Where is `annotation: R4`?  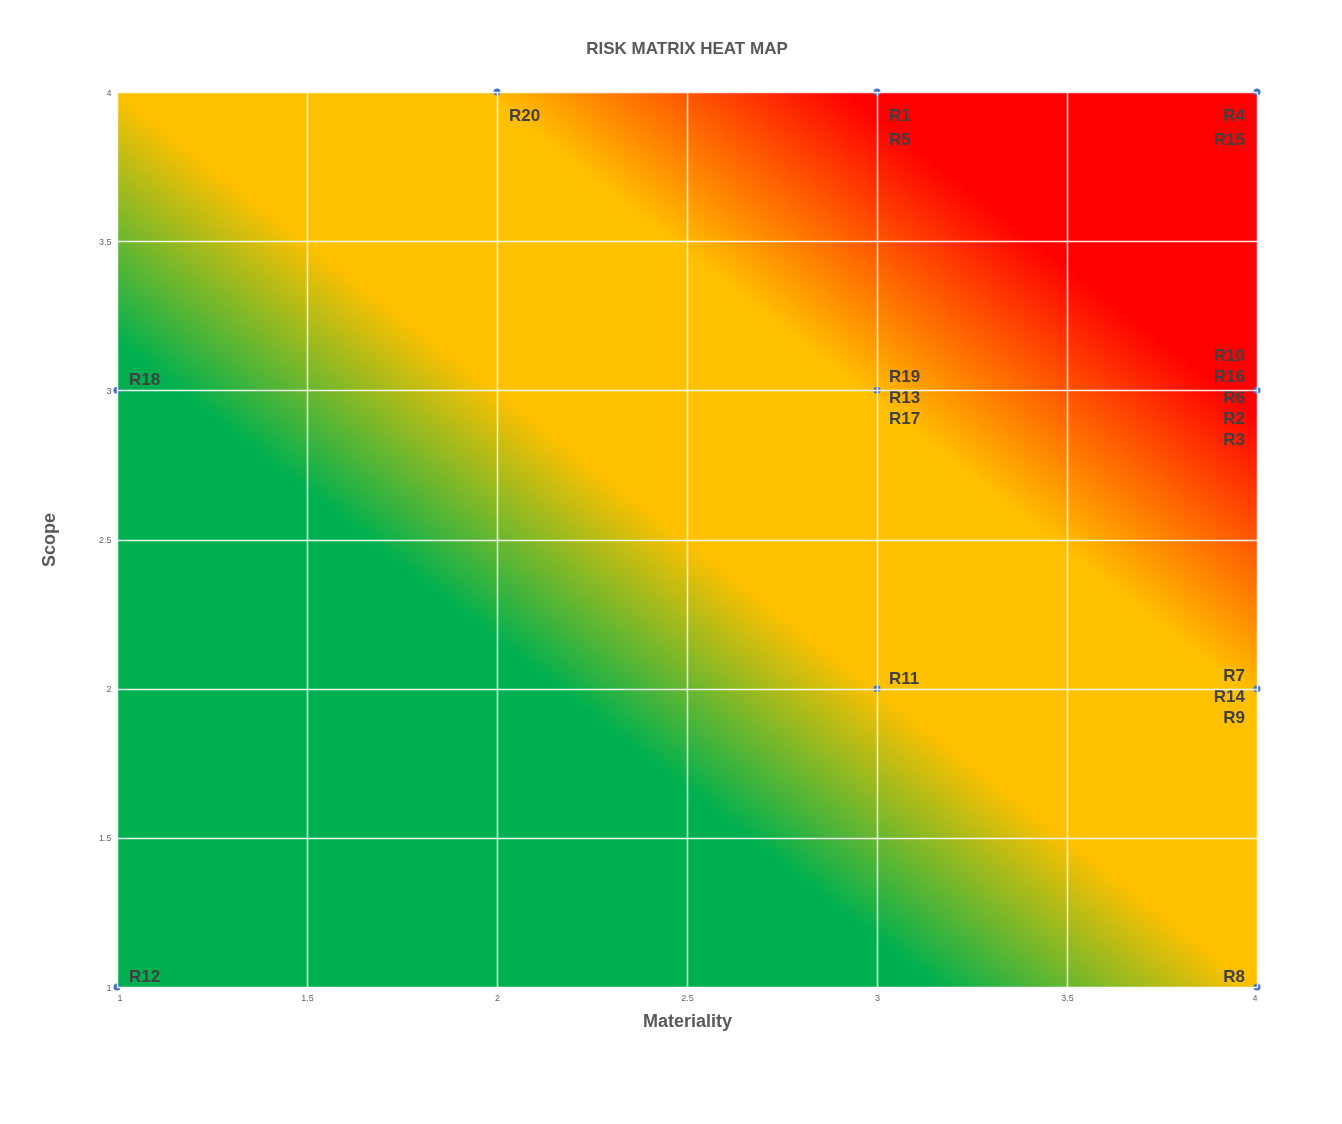
annotation: R4 is located at coordinates (1234, 115).